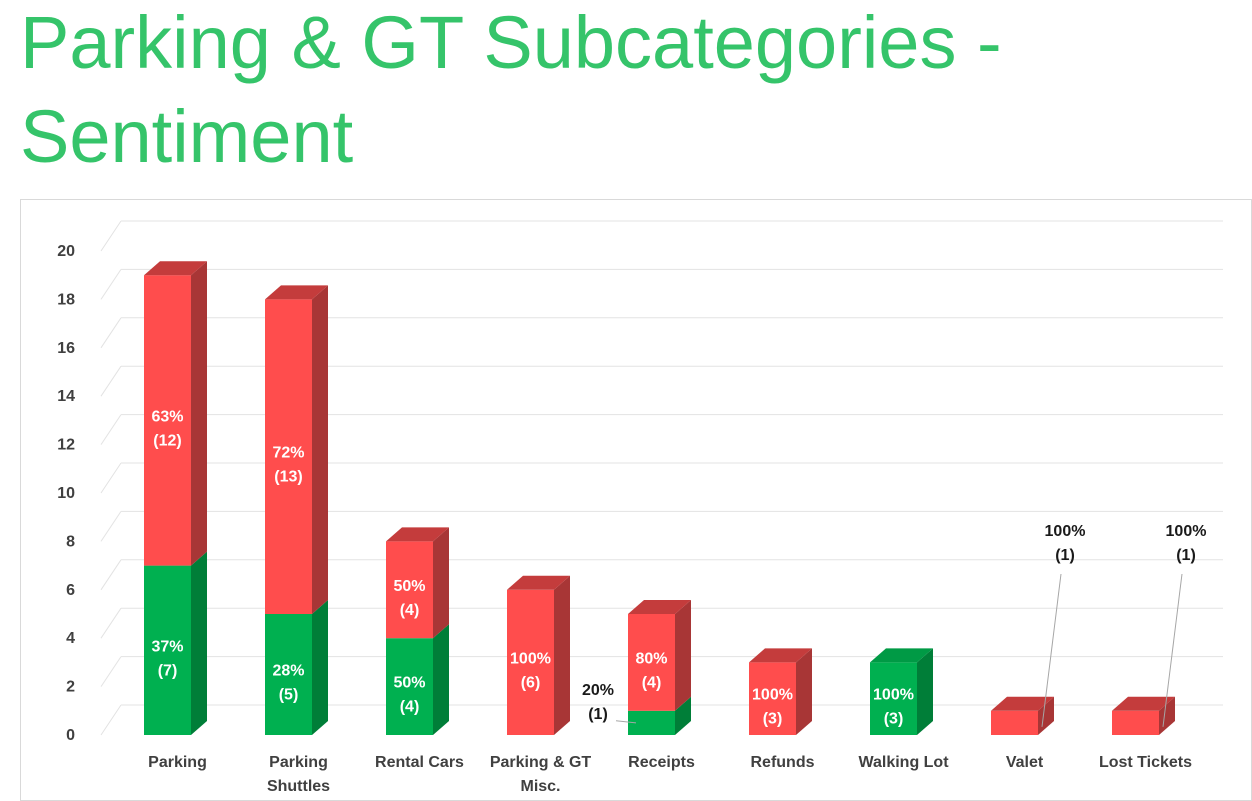 The height and width of the screenshot is (801, 1252). I want to click on y-tick-label: 16, so click(66, 348).